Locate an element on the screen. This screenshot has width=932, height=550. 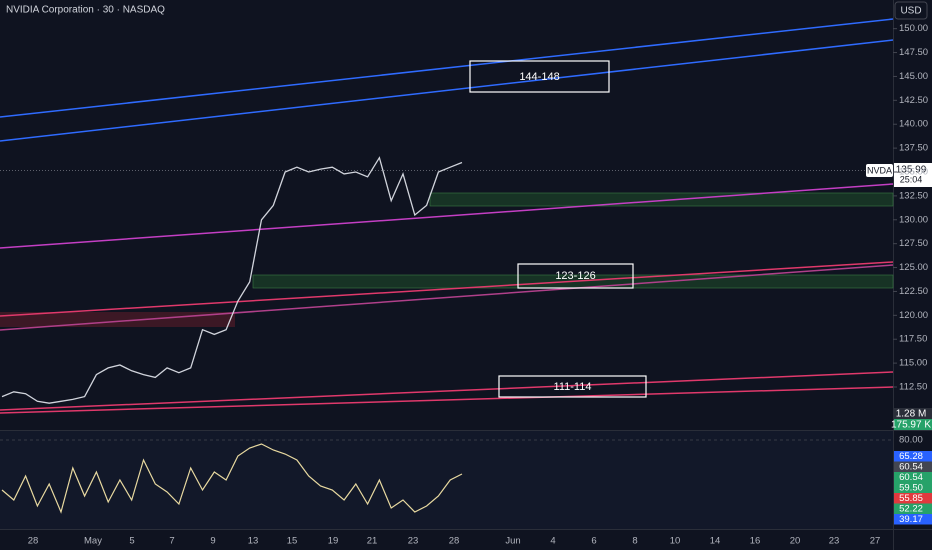
zone-label: 123-126 is located at coordinates (575, 276).